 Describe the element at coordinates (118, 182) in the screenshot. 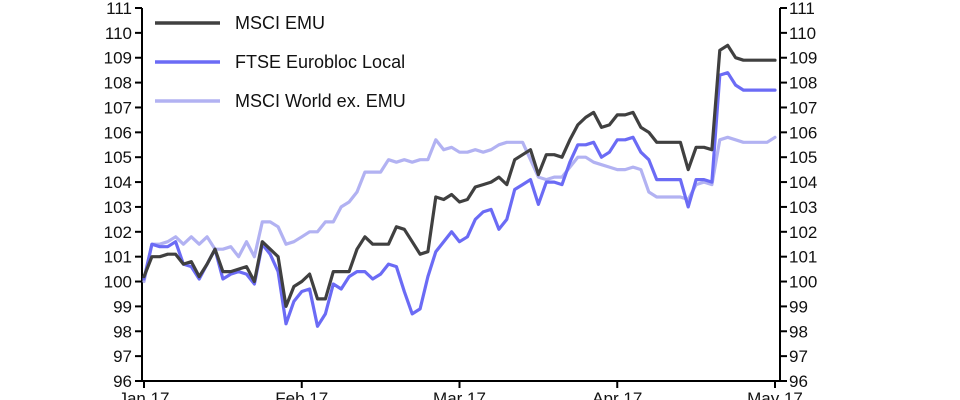

I see `left-y-tick-label: 104` at that location.